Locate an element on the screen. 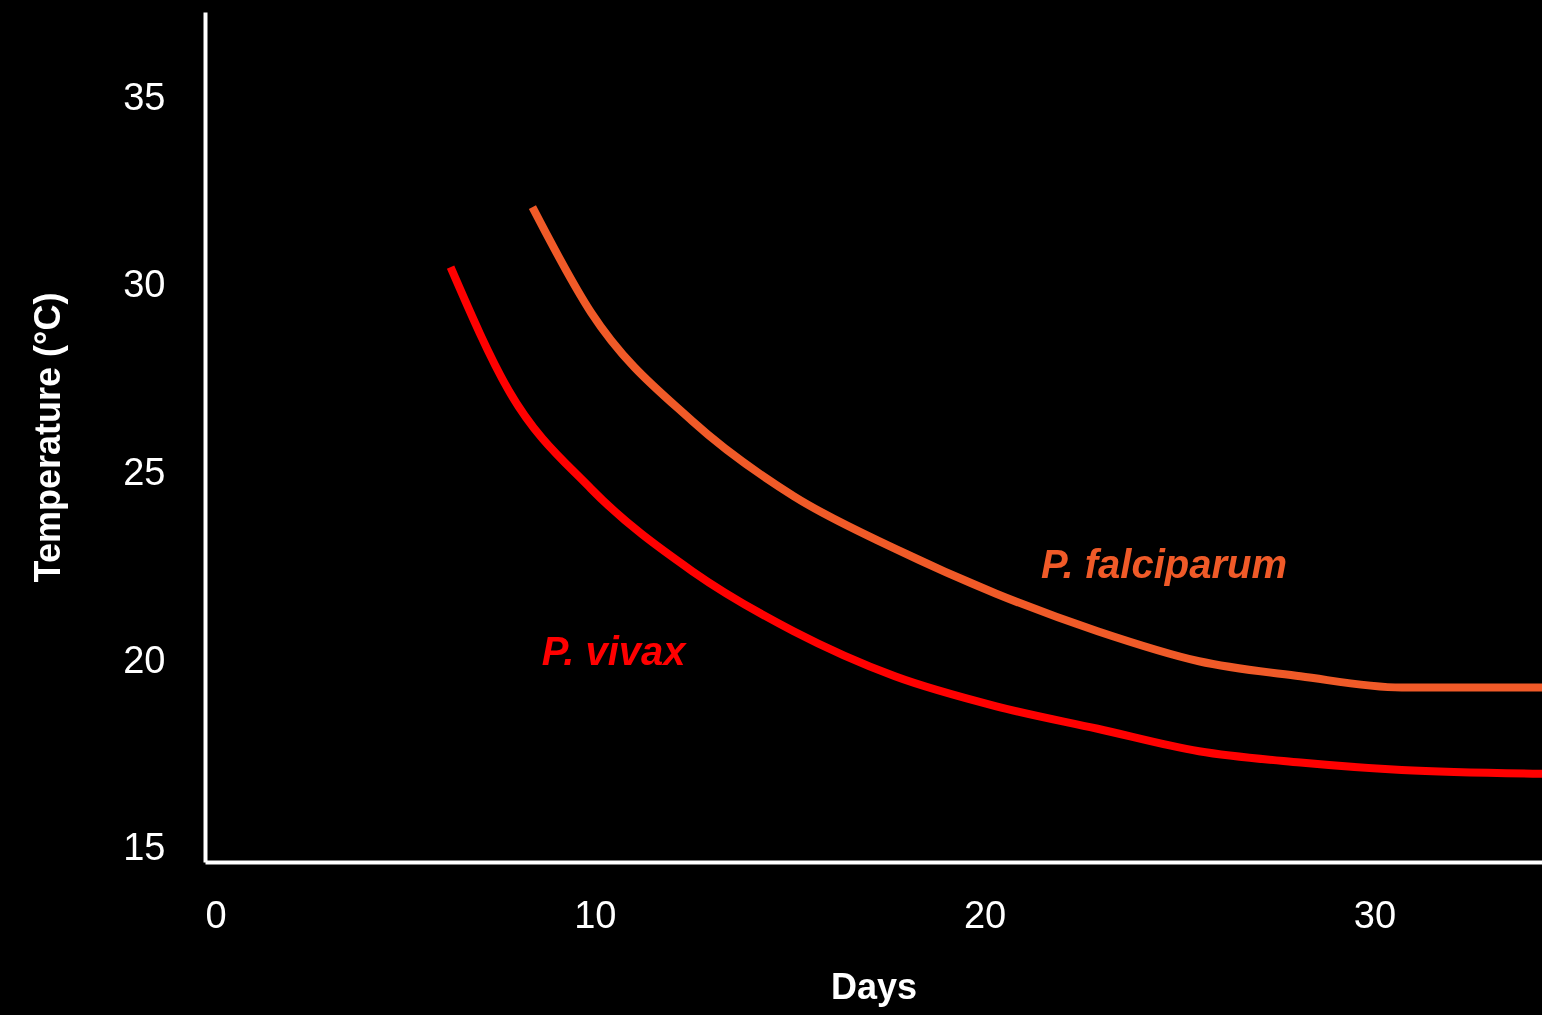 The image size is (1542, 1015). series-label: P. falciparum is located at coordinates (1163, 564).